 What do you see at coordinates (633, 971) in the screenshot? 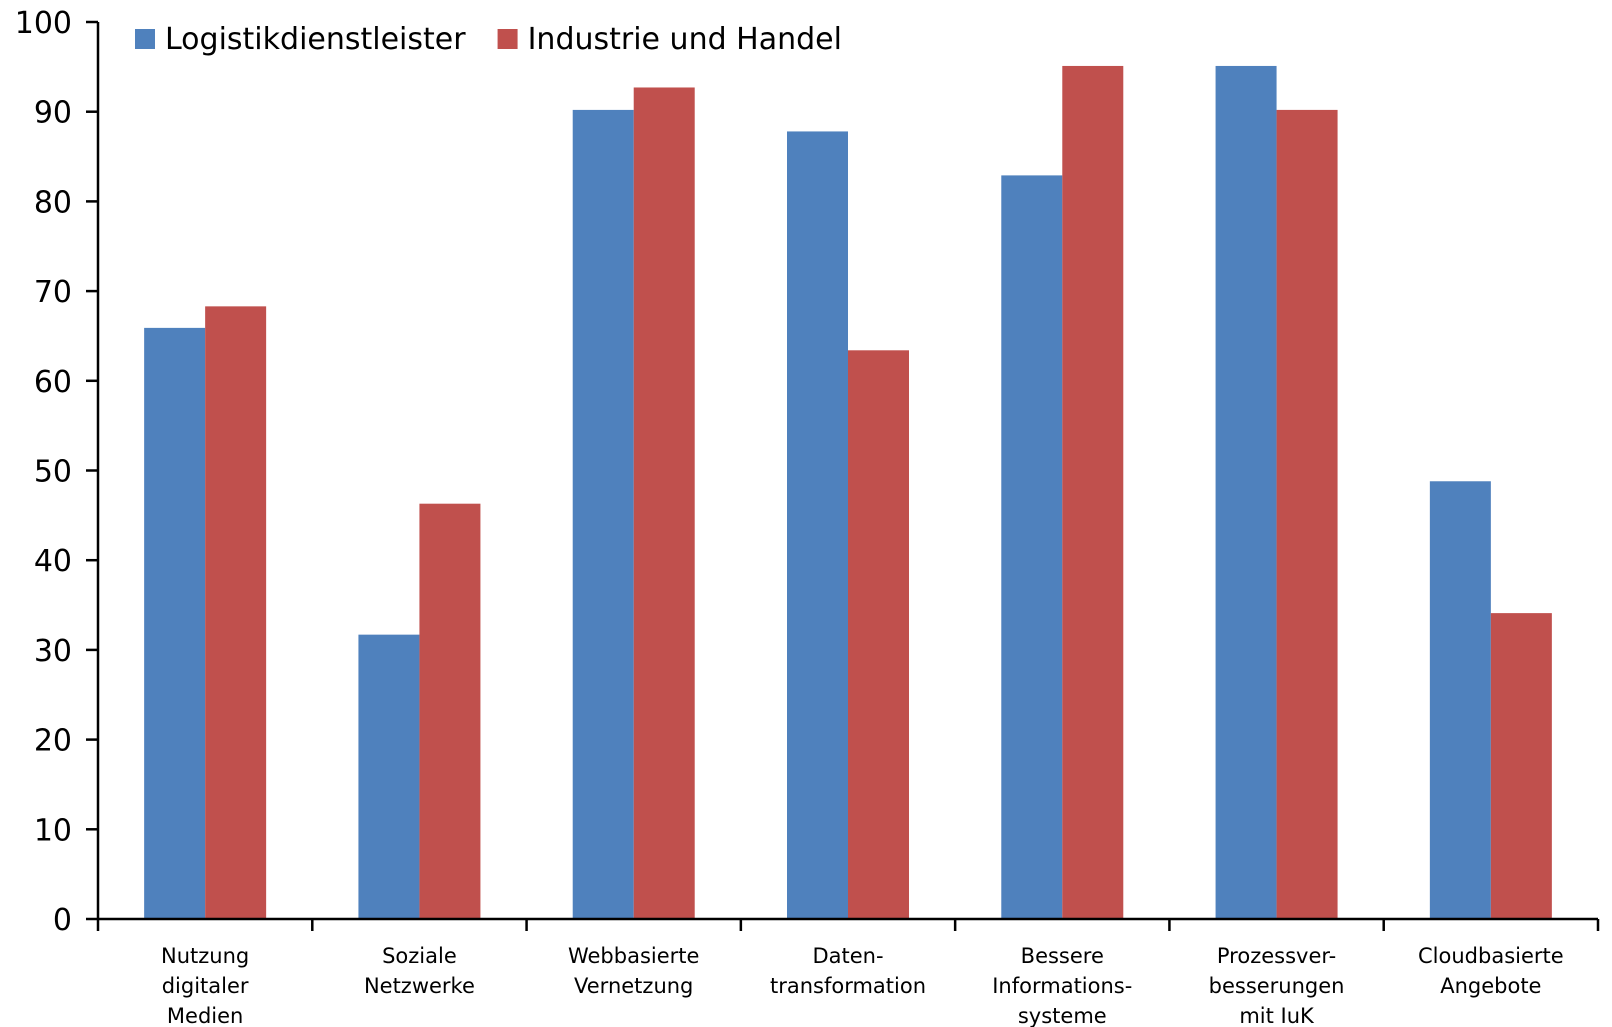
I see `x-tick-label: Webbasierte Vernetzung` at bounding box center [633, 971].